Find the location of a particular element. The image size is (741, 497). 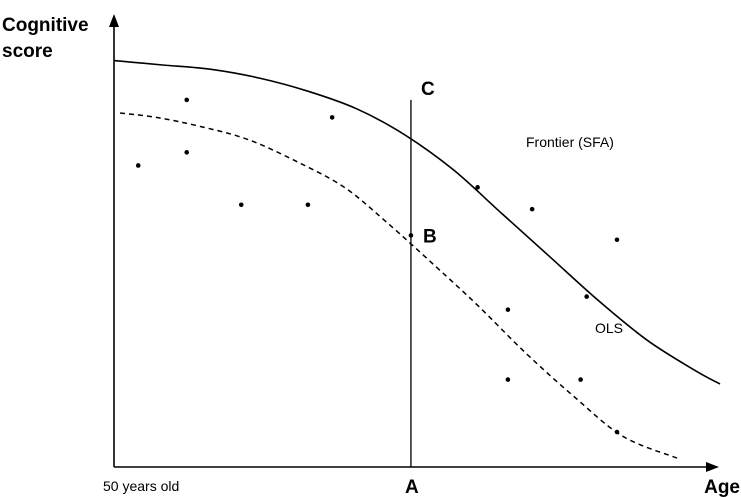

y-axis-arrowhead is located at coordinates (114, 20).